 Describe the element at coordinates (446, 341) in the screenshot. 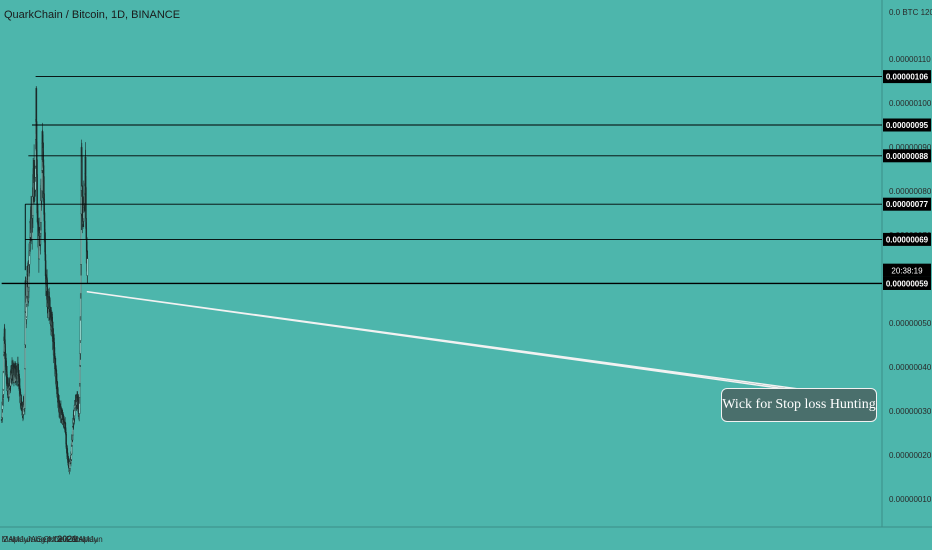

I see `callout-pointer` at that location.